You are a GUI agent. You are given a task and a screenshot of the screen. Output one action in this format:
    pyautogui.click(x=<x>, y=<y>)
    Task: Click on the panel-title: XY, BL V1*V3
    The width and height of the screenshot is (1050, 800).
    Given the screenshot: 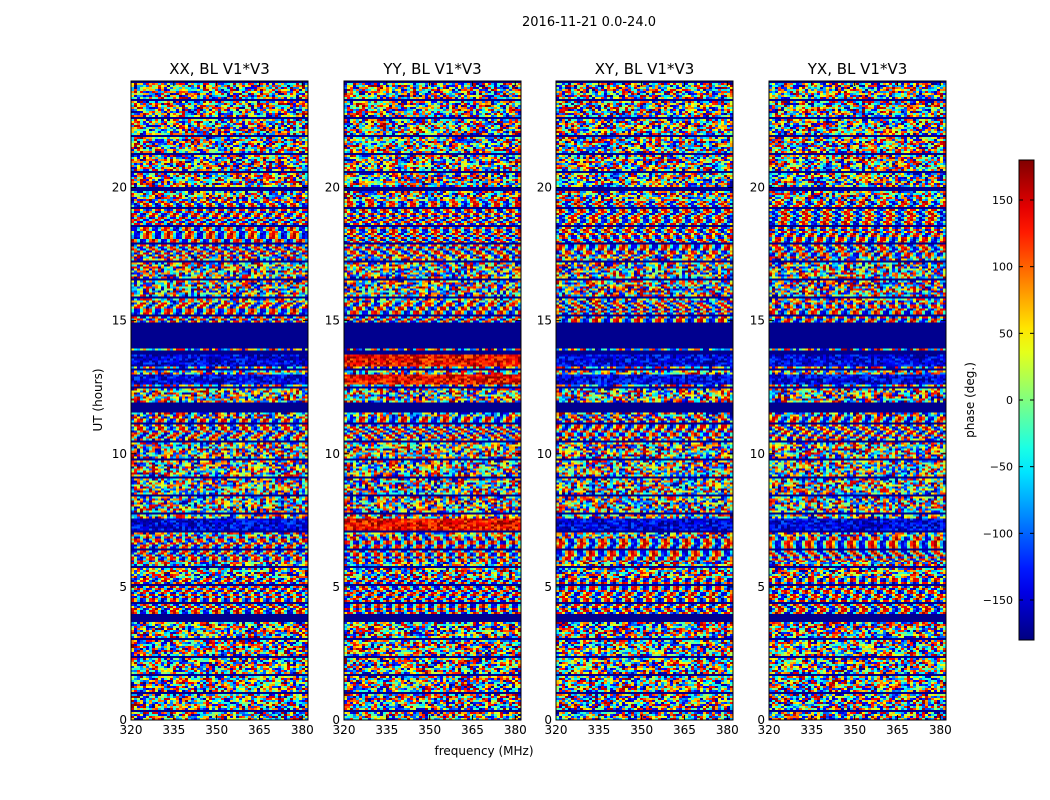 What is the action you would take?
    pyautogui.click(x=645, y=69)
    